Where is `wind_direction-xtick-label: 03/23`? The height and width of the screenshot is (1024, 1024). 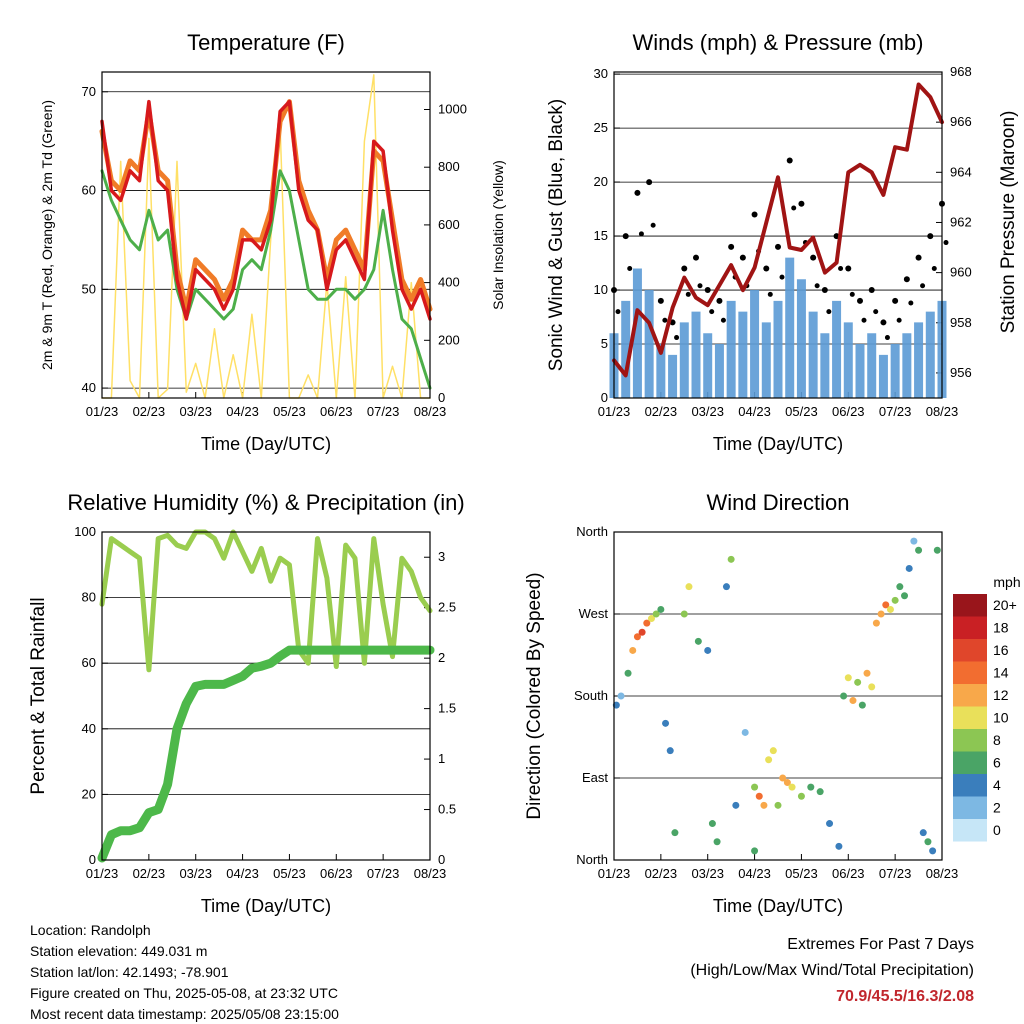
wind_direction-xtick-label: 03/23 is located at coordinates (707, 873).